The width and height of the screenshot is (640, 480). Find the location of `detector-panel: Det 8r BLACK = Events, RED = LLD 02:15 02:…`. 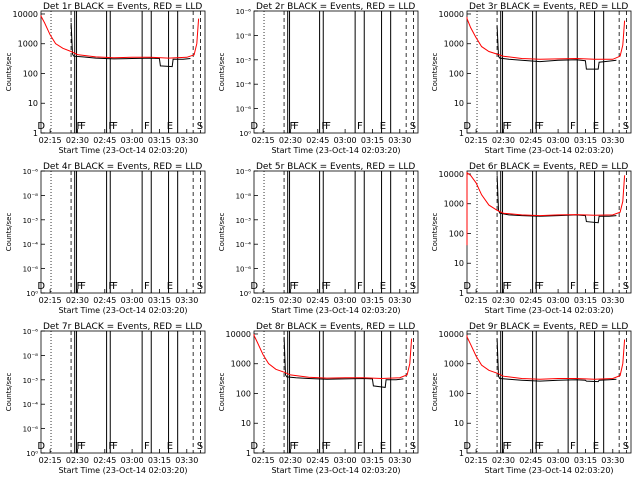

detector-panel: Det 8r BLACK = Events, RED = LLD 02:15 02:… is located at coordinates (318, 398).